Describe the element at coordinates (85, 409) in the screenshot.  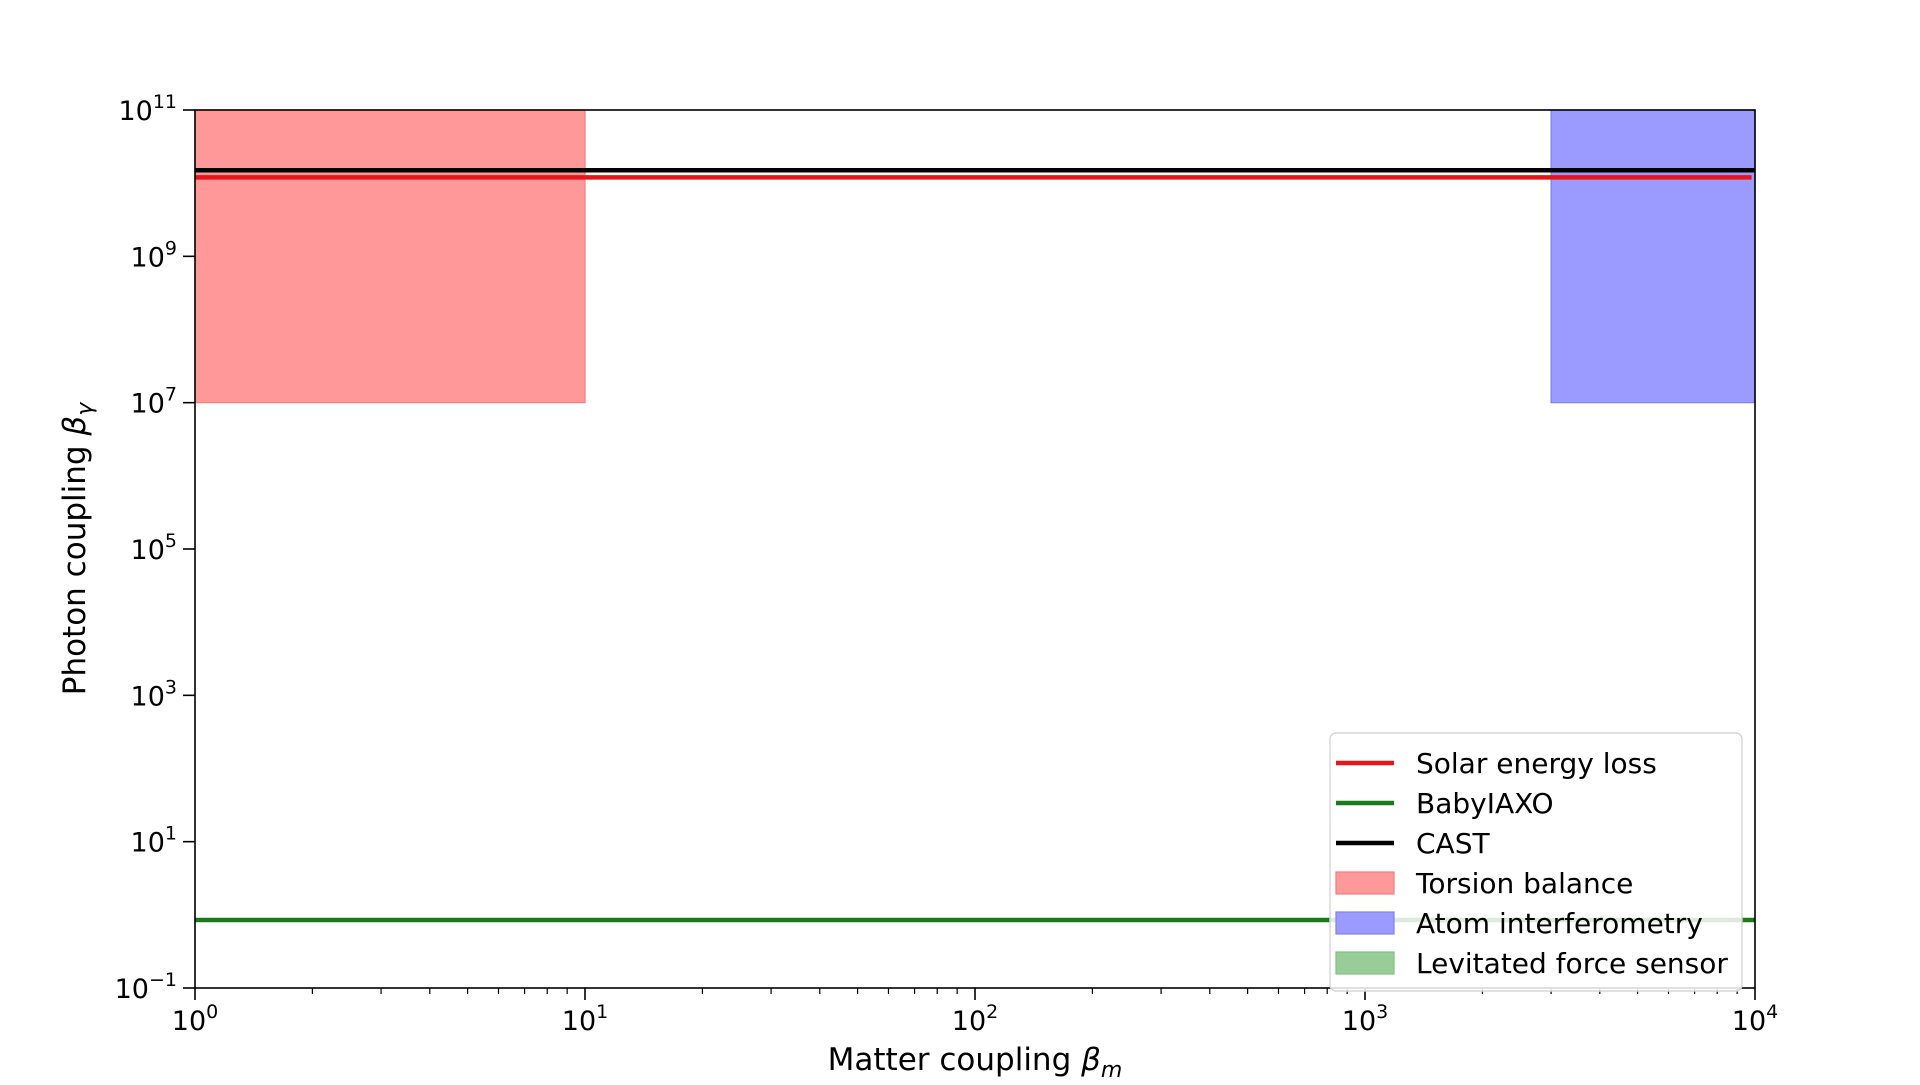
I see `y-axis-label-subscript: γ` at that location.